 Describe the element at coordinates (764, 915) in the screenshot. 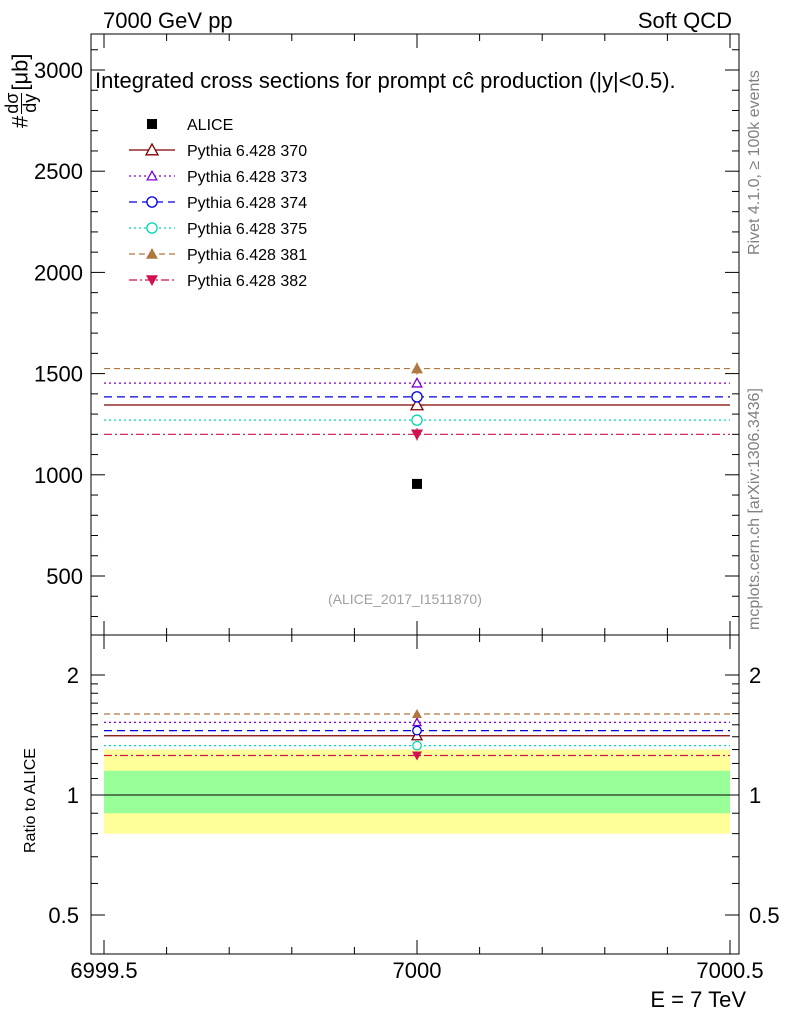

I see `ratio-tick-label-right: 0.5` at that location.